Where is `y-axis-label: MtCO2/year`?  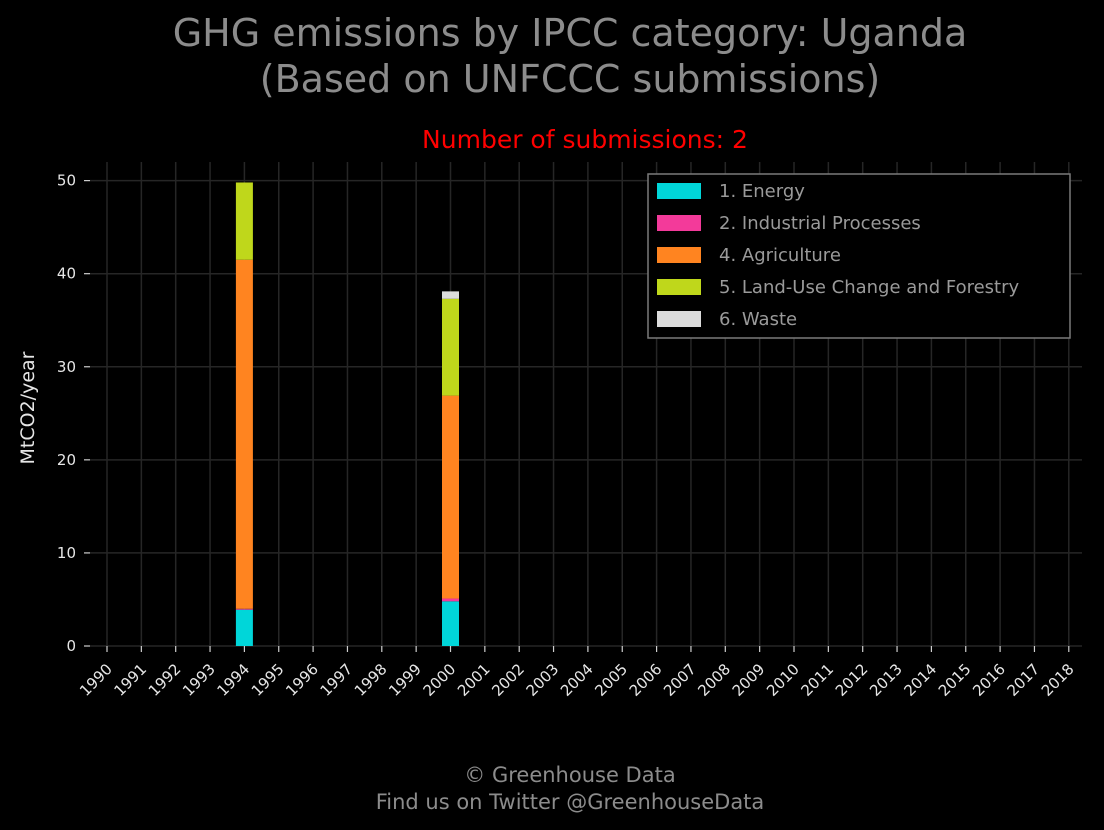
y-axis-label: MtCO2/year is located at coordinates (28, 407).